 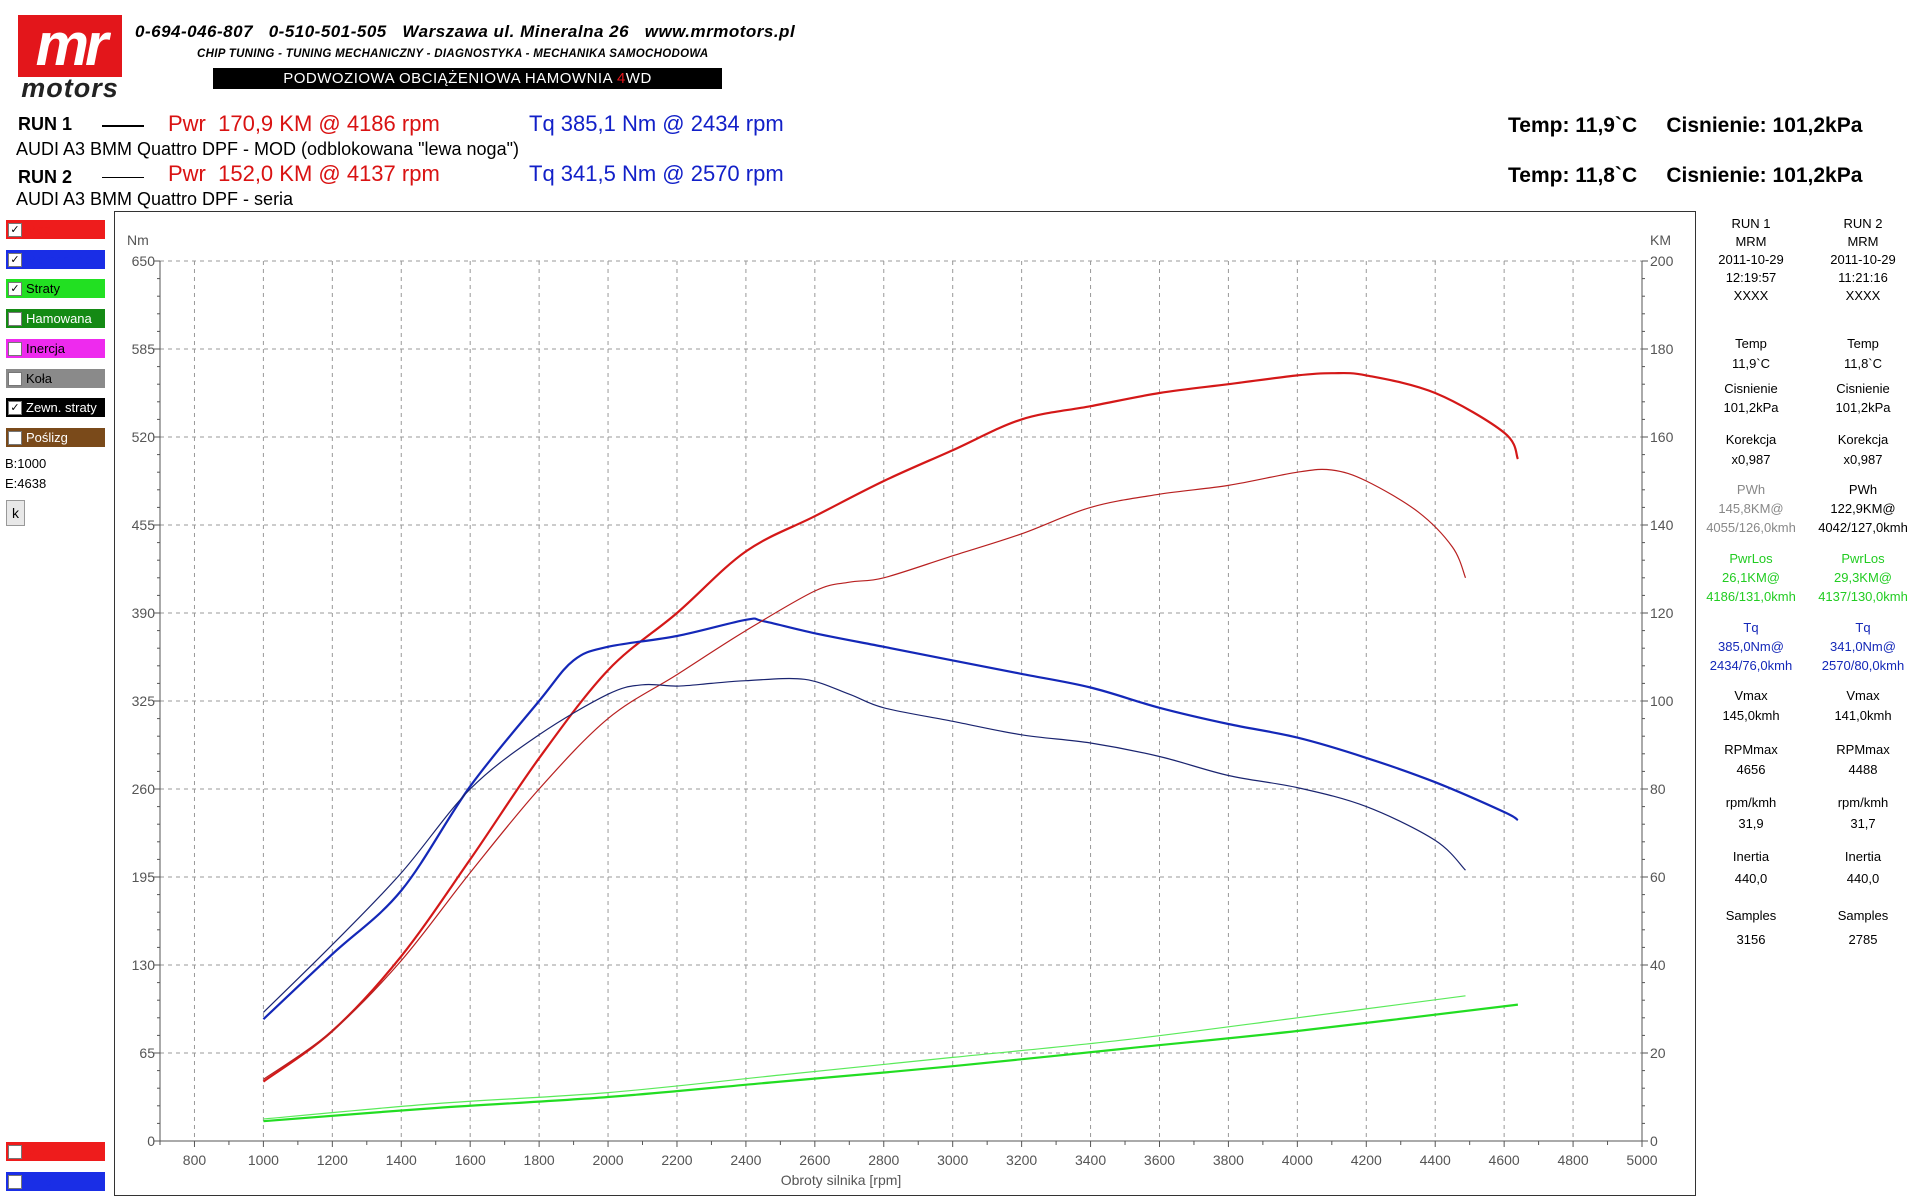 I want to click on run1-power: Pwr 170,9 KM @ 4186 rpm, so click(x=304, y=123).